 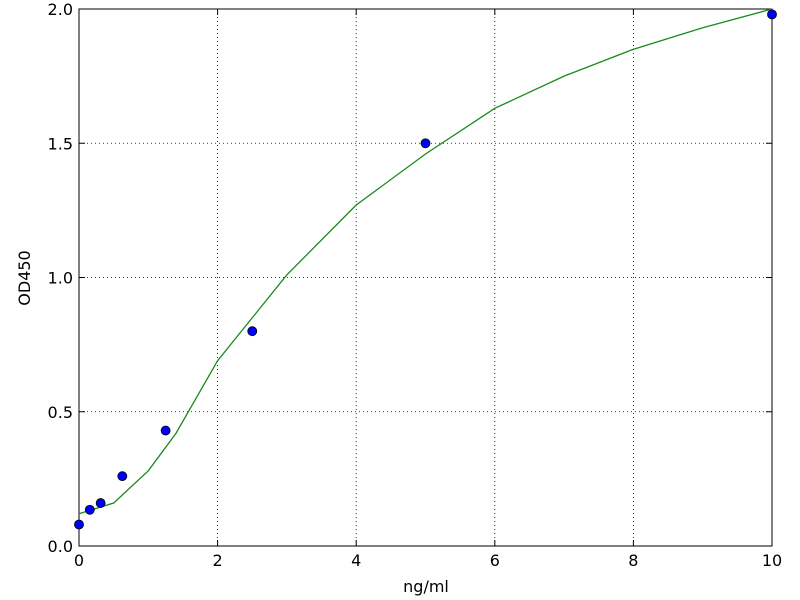 What do you see at coordinates (60, 278) in the screenshot?
I see `y-tick-label: 1.0` at bounding box center [60, 278].